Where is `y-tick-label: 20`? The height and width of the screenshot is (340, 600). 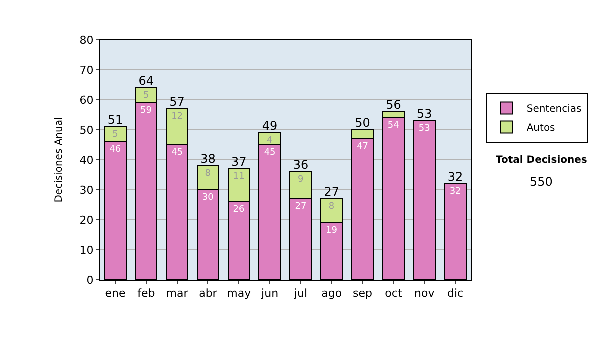 y-tick-label: 20 is located at coordinates (87, 220).